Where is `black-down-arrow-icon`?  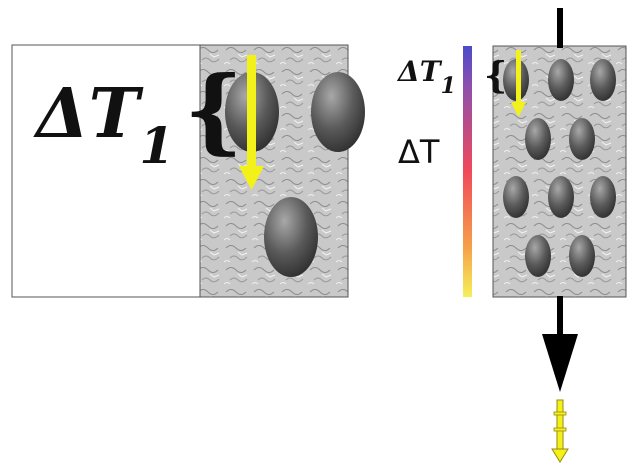 black-down-arrow-icon is located at coordinates (560, 200).